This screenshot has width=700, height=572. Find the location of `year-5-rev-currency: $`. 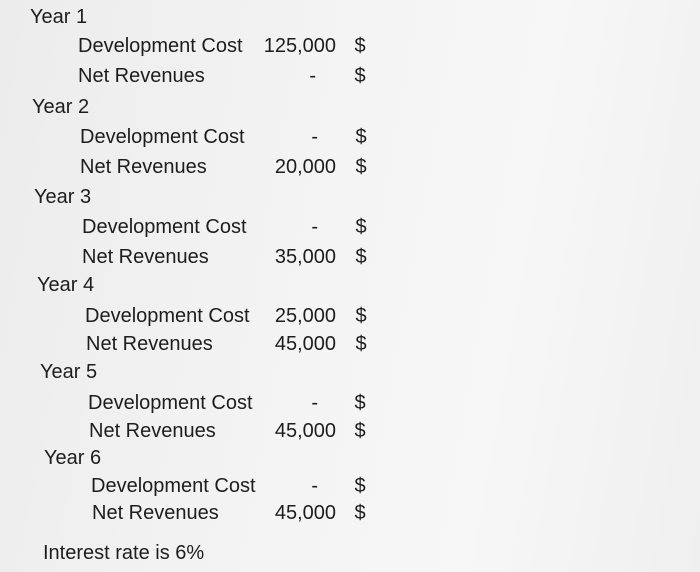

year-5-rev-currency: $ is located at coordinates (360, 431).